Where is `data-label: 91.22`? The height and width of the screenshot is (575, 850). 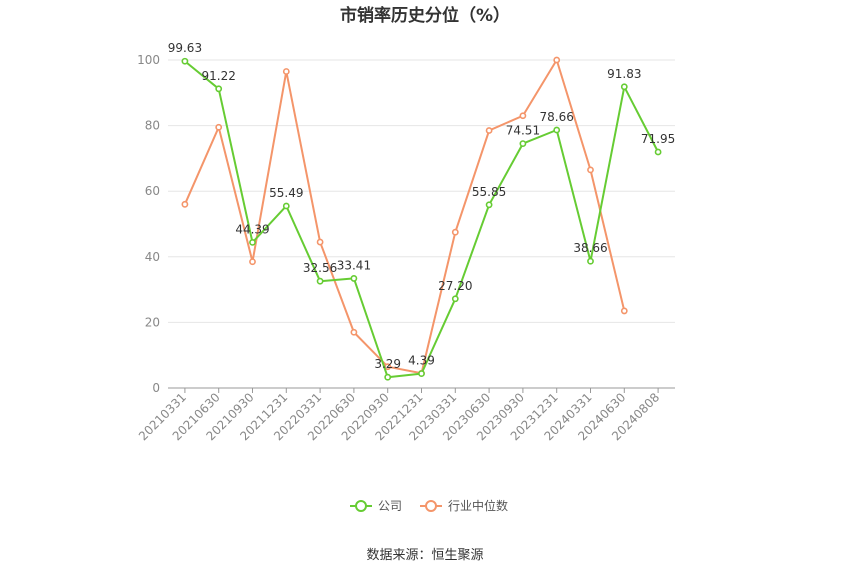 data-label: 91.22 is located at coordinates (219, 76).